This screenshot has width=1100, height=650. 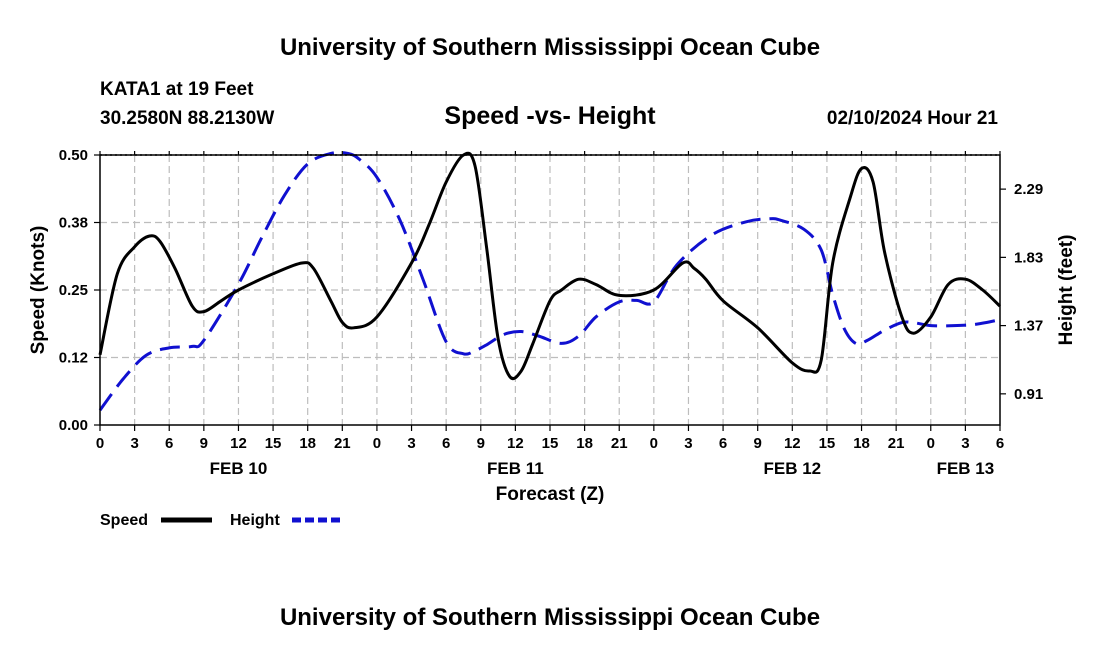 I want to click on station-label: KATA1 at 19 Feet, so click(x=177, y=89).